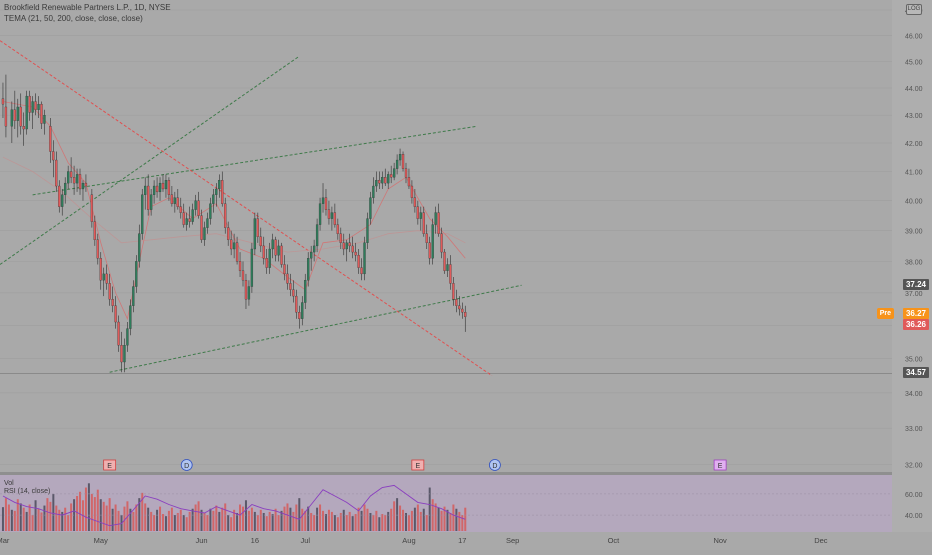  What do you see at coordinates (101, 540) in the screenshot?
I see `x-tick-label: May` at bounding box center [101, 540].